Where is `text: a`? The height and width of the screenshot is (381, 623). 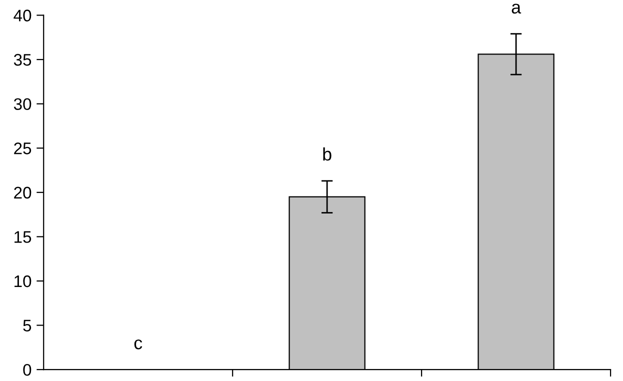
text: a is located at coordinates (517, 9).